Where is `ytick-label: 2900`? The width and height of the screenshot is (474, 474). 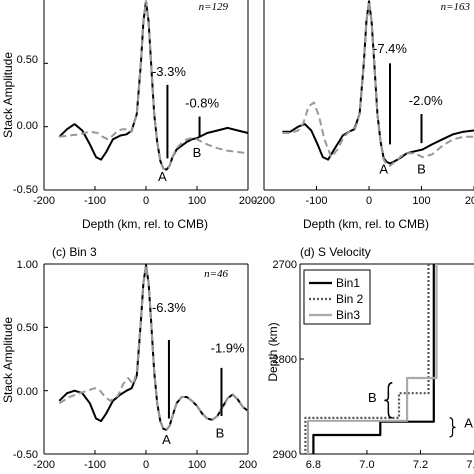
ytick-label: 2900 is located at coordinates (285, 455).